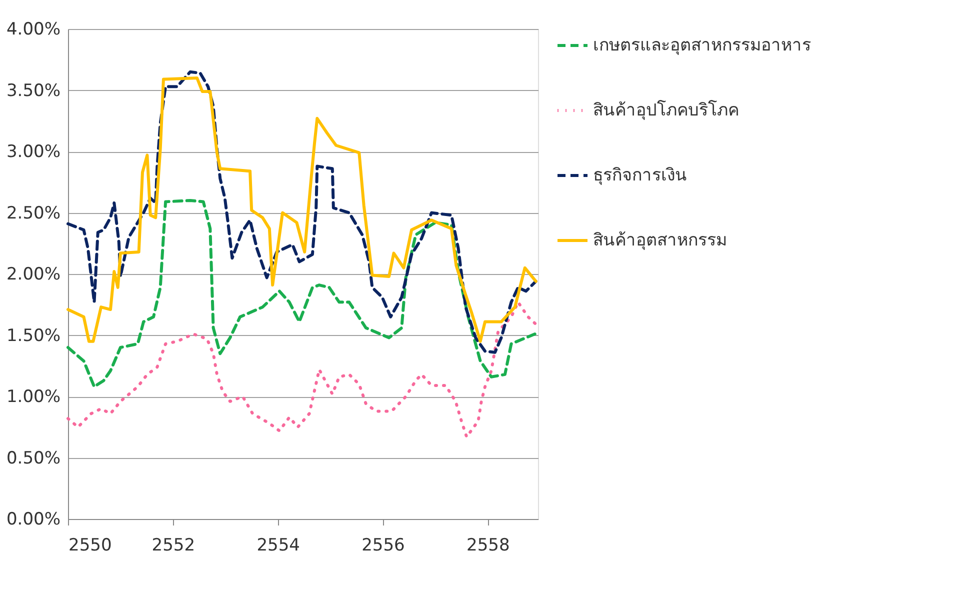 This screenshot has height=599, width=968. I want to click on y-tick-label: 3.00%, so click(33, 152).